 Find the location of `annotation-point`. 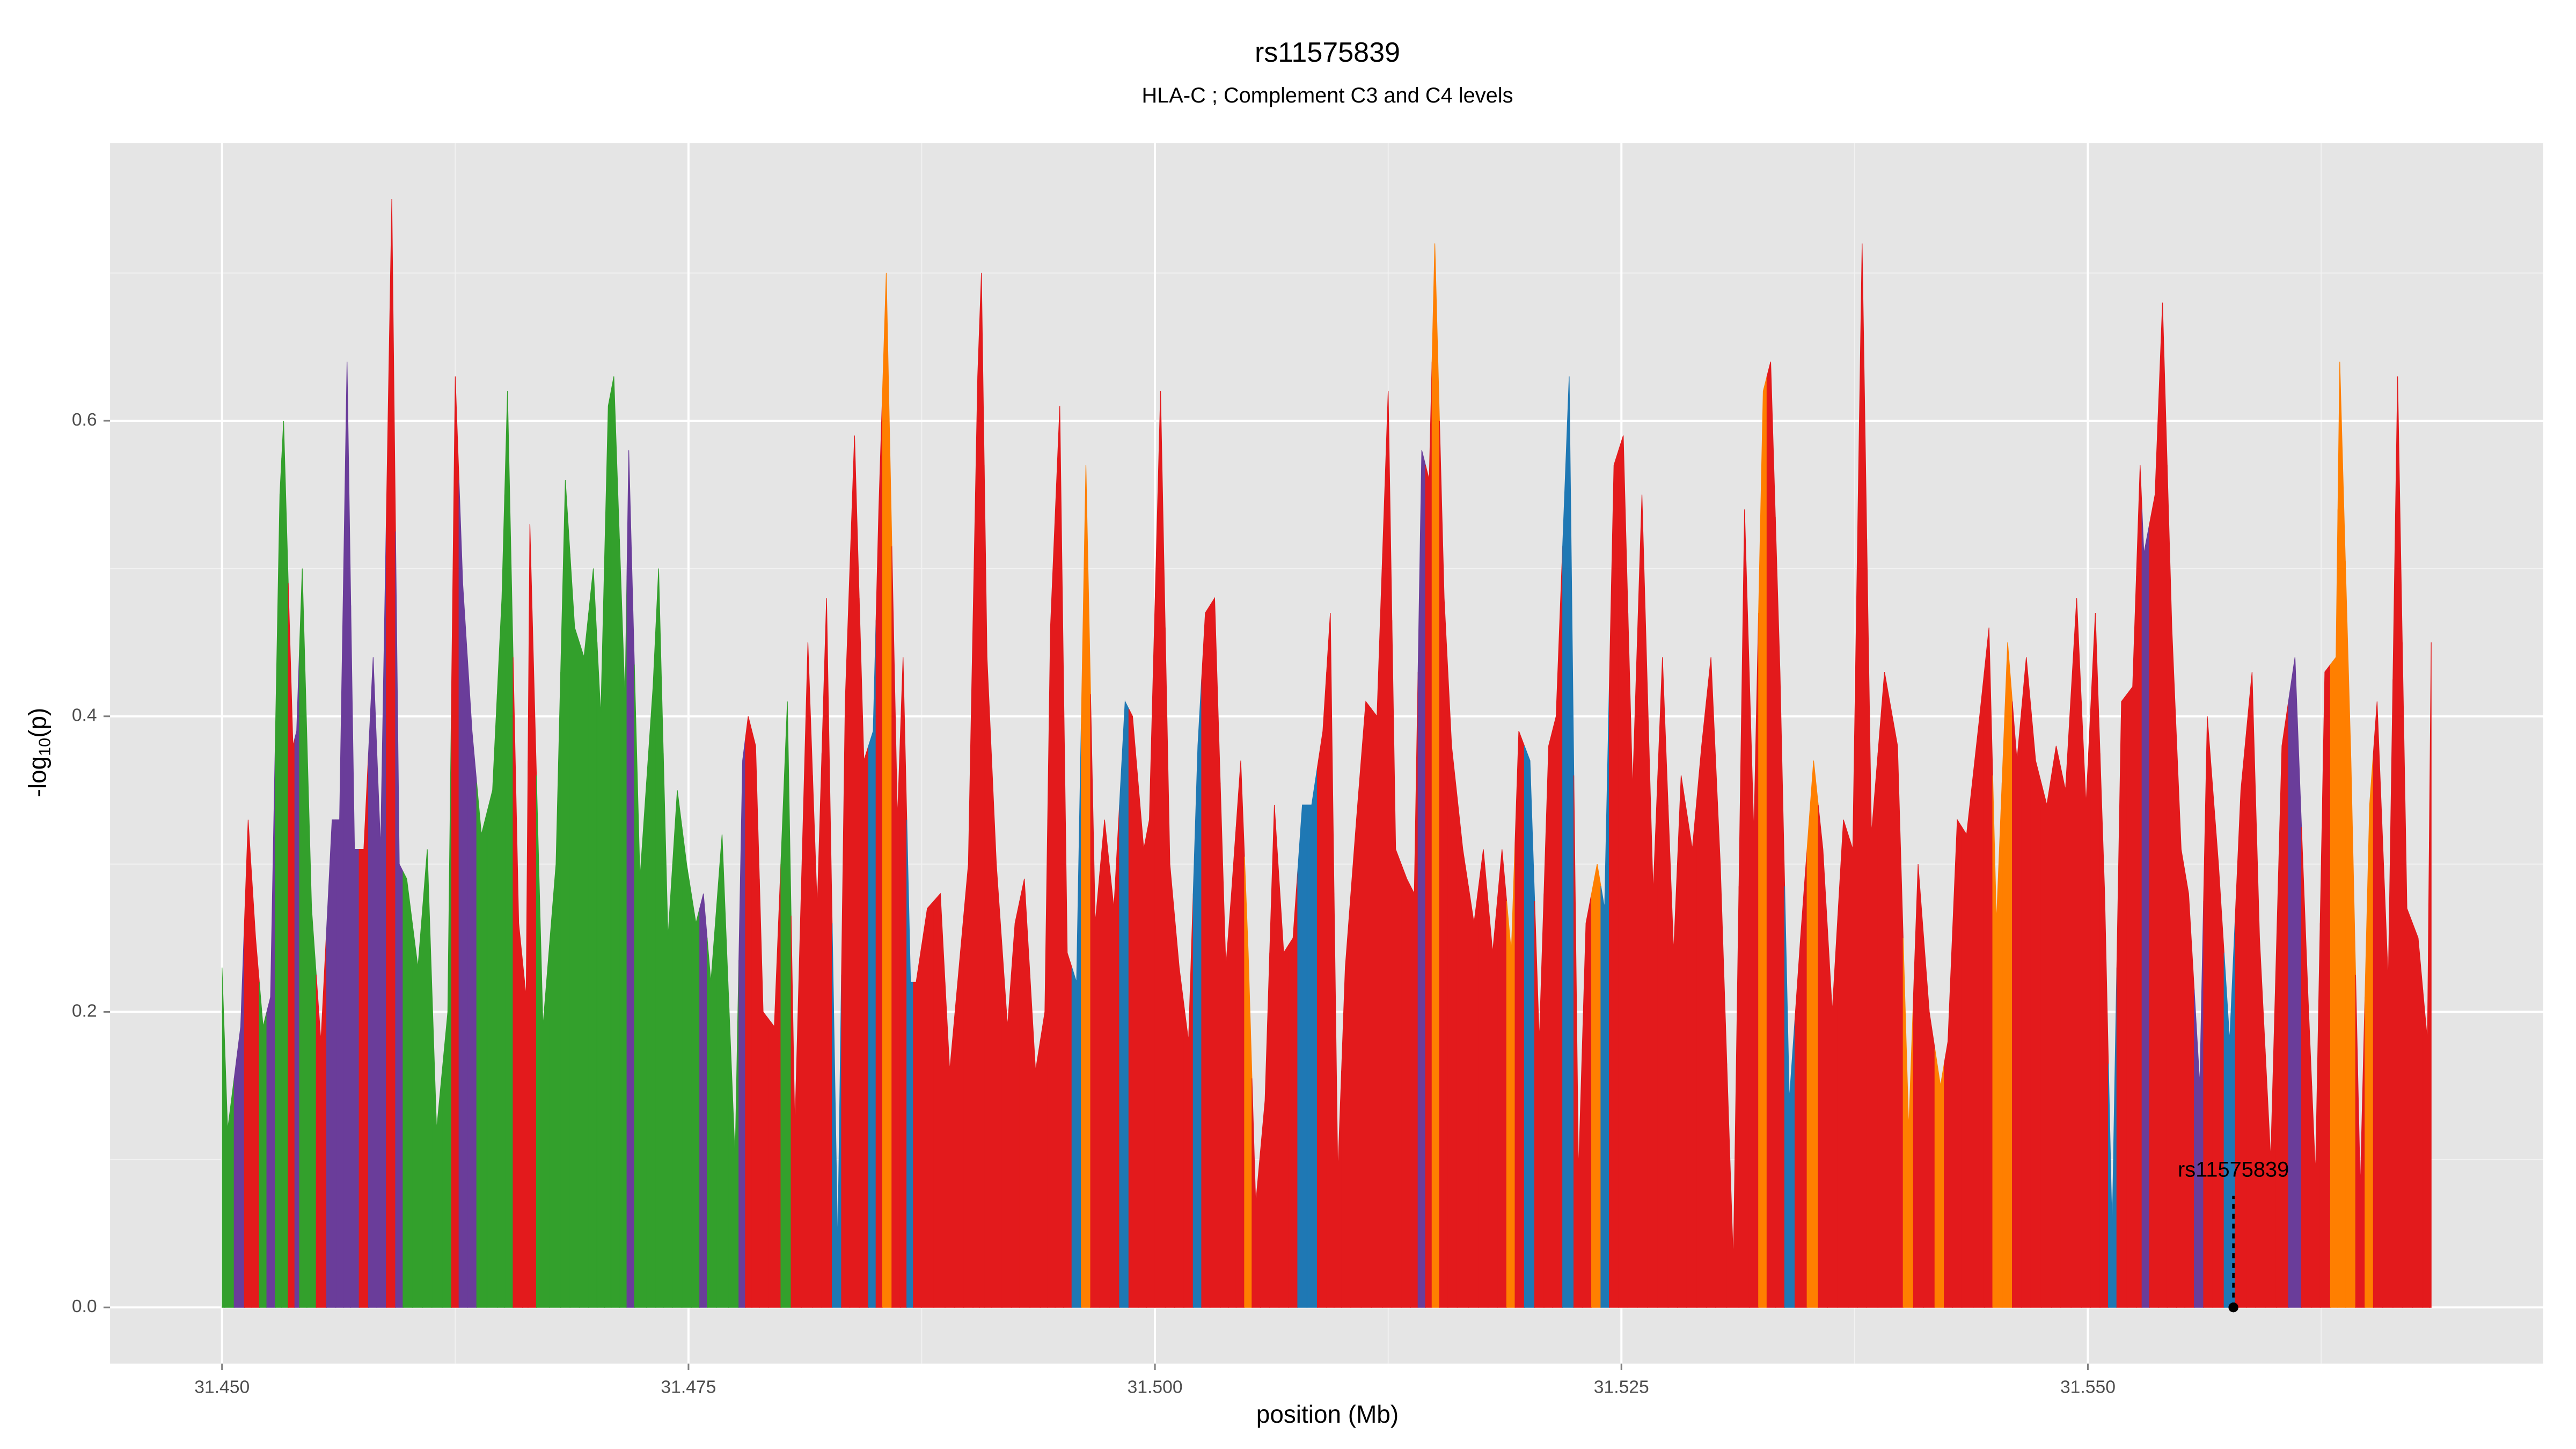

annotation-point is located at coordinates (2233, 1307).